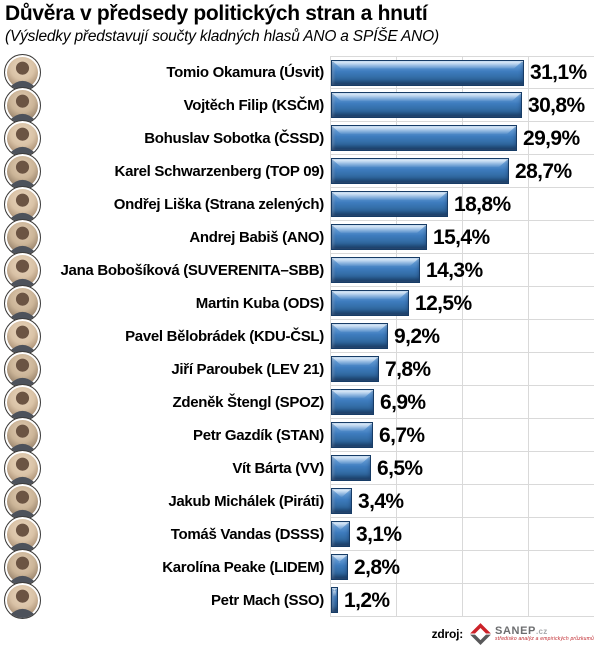 This screenshot has height=648, width=600. I want to click on leader-name-label: Jana Bobošíková (SUVERENITA–SBB), so click(192, 270).